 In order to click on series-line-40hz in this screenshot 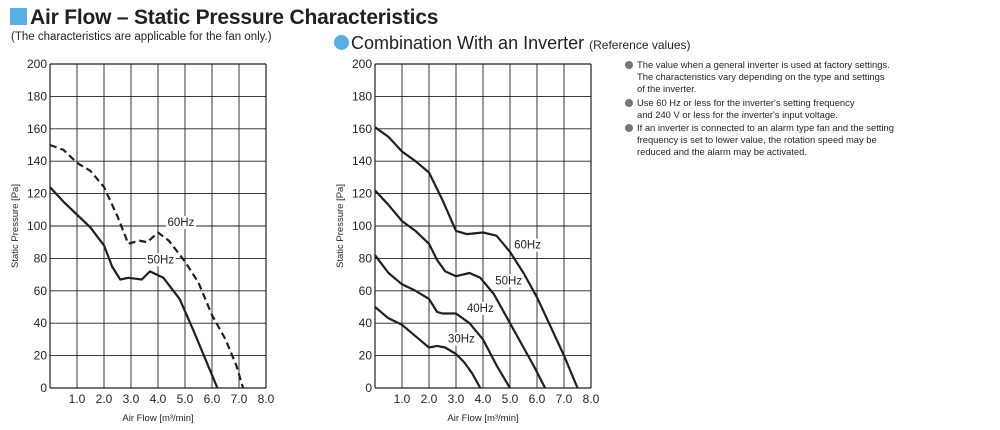, I will do `click(442, 321)`.